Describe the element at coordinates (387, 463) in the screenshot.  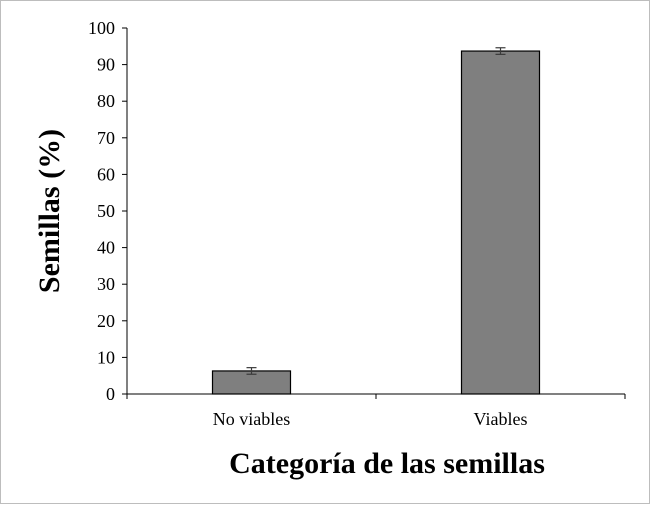
I see `x-axis-label: Categoría de las semillas` at that location.